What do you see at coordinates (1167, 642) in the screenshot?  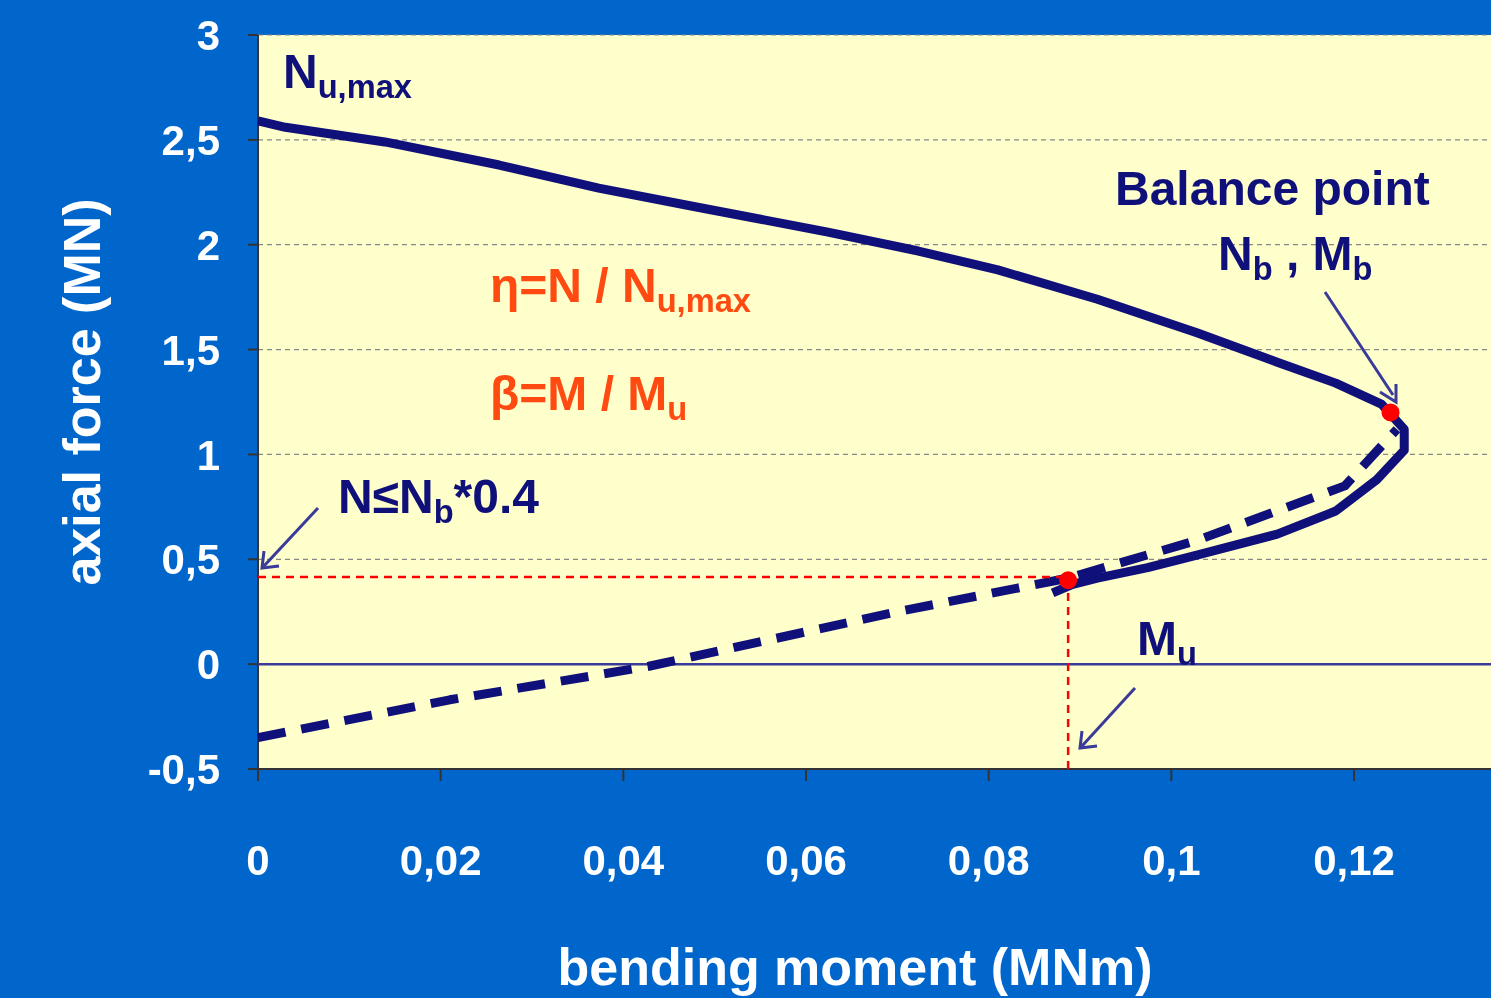 I see `annotation: M$_{u}$` at bounding box center [1167, 642].